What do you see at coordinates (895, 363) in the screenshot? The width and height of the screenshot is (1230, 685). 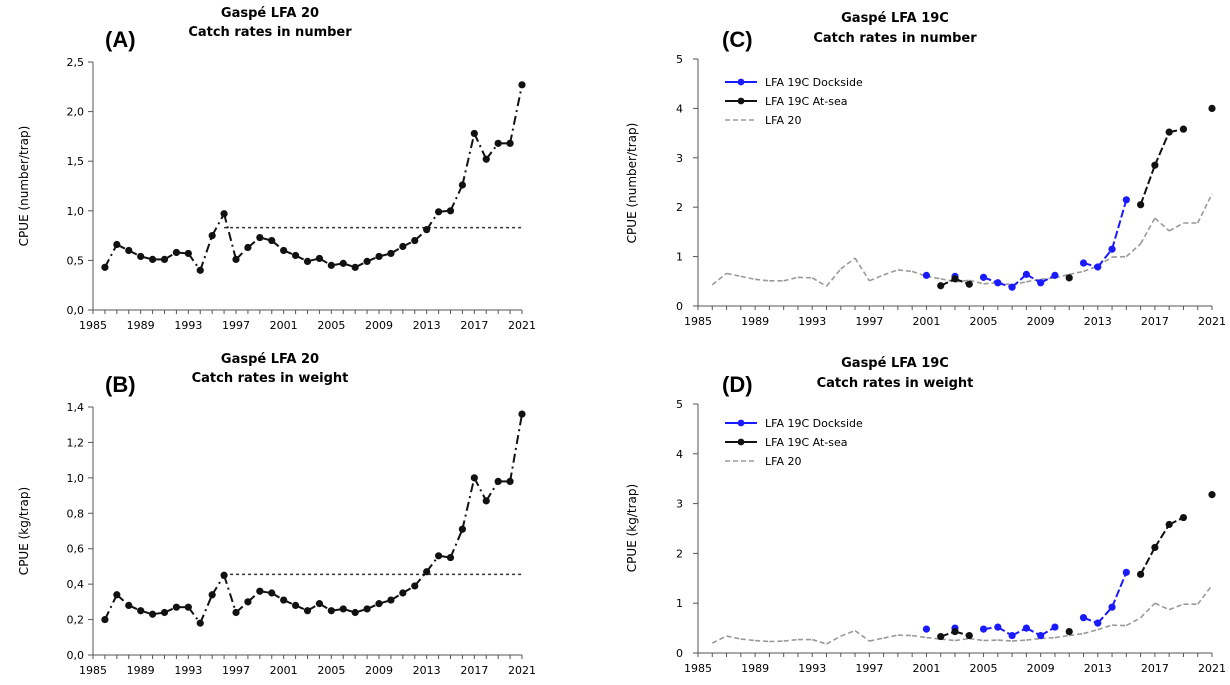 I see `panel-title-line: Gaspé LFA 19C` at bounding box center [895, 363].